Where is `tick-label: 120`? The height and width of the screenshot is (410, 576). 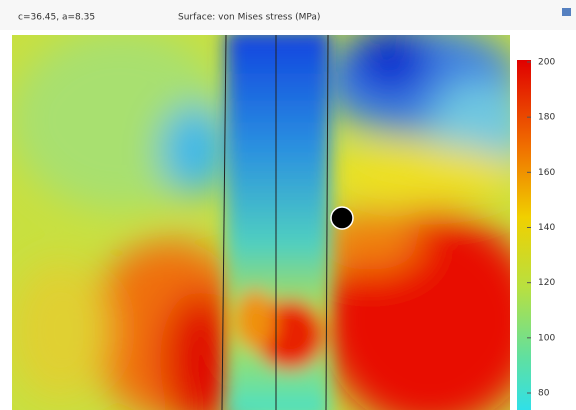 tick-label: 120 is located at coordinates (546, 283).